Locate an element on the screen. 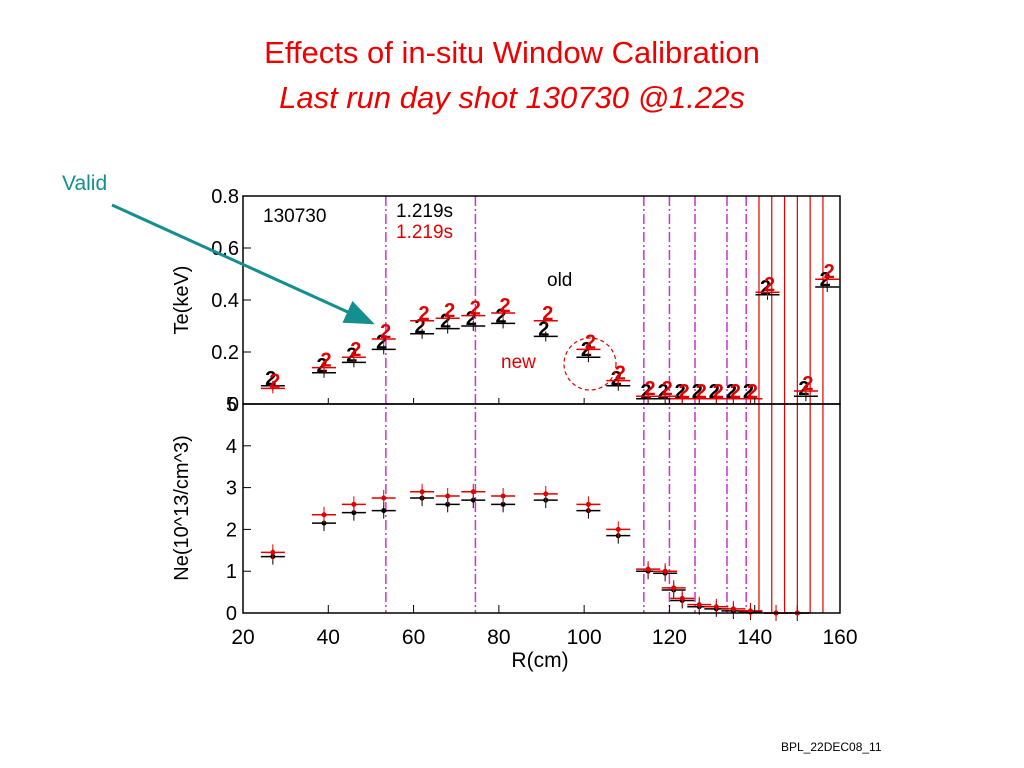  r-x-tick-label: 20 is located at coordinates (242, 637).